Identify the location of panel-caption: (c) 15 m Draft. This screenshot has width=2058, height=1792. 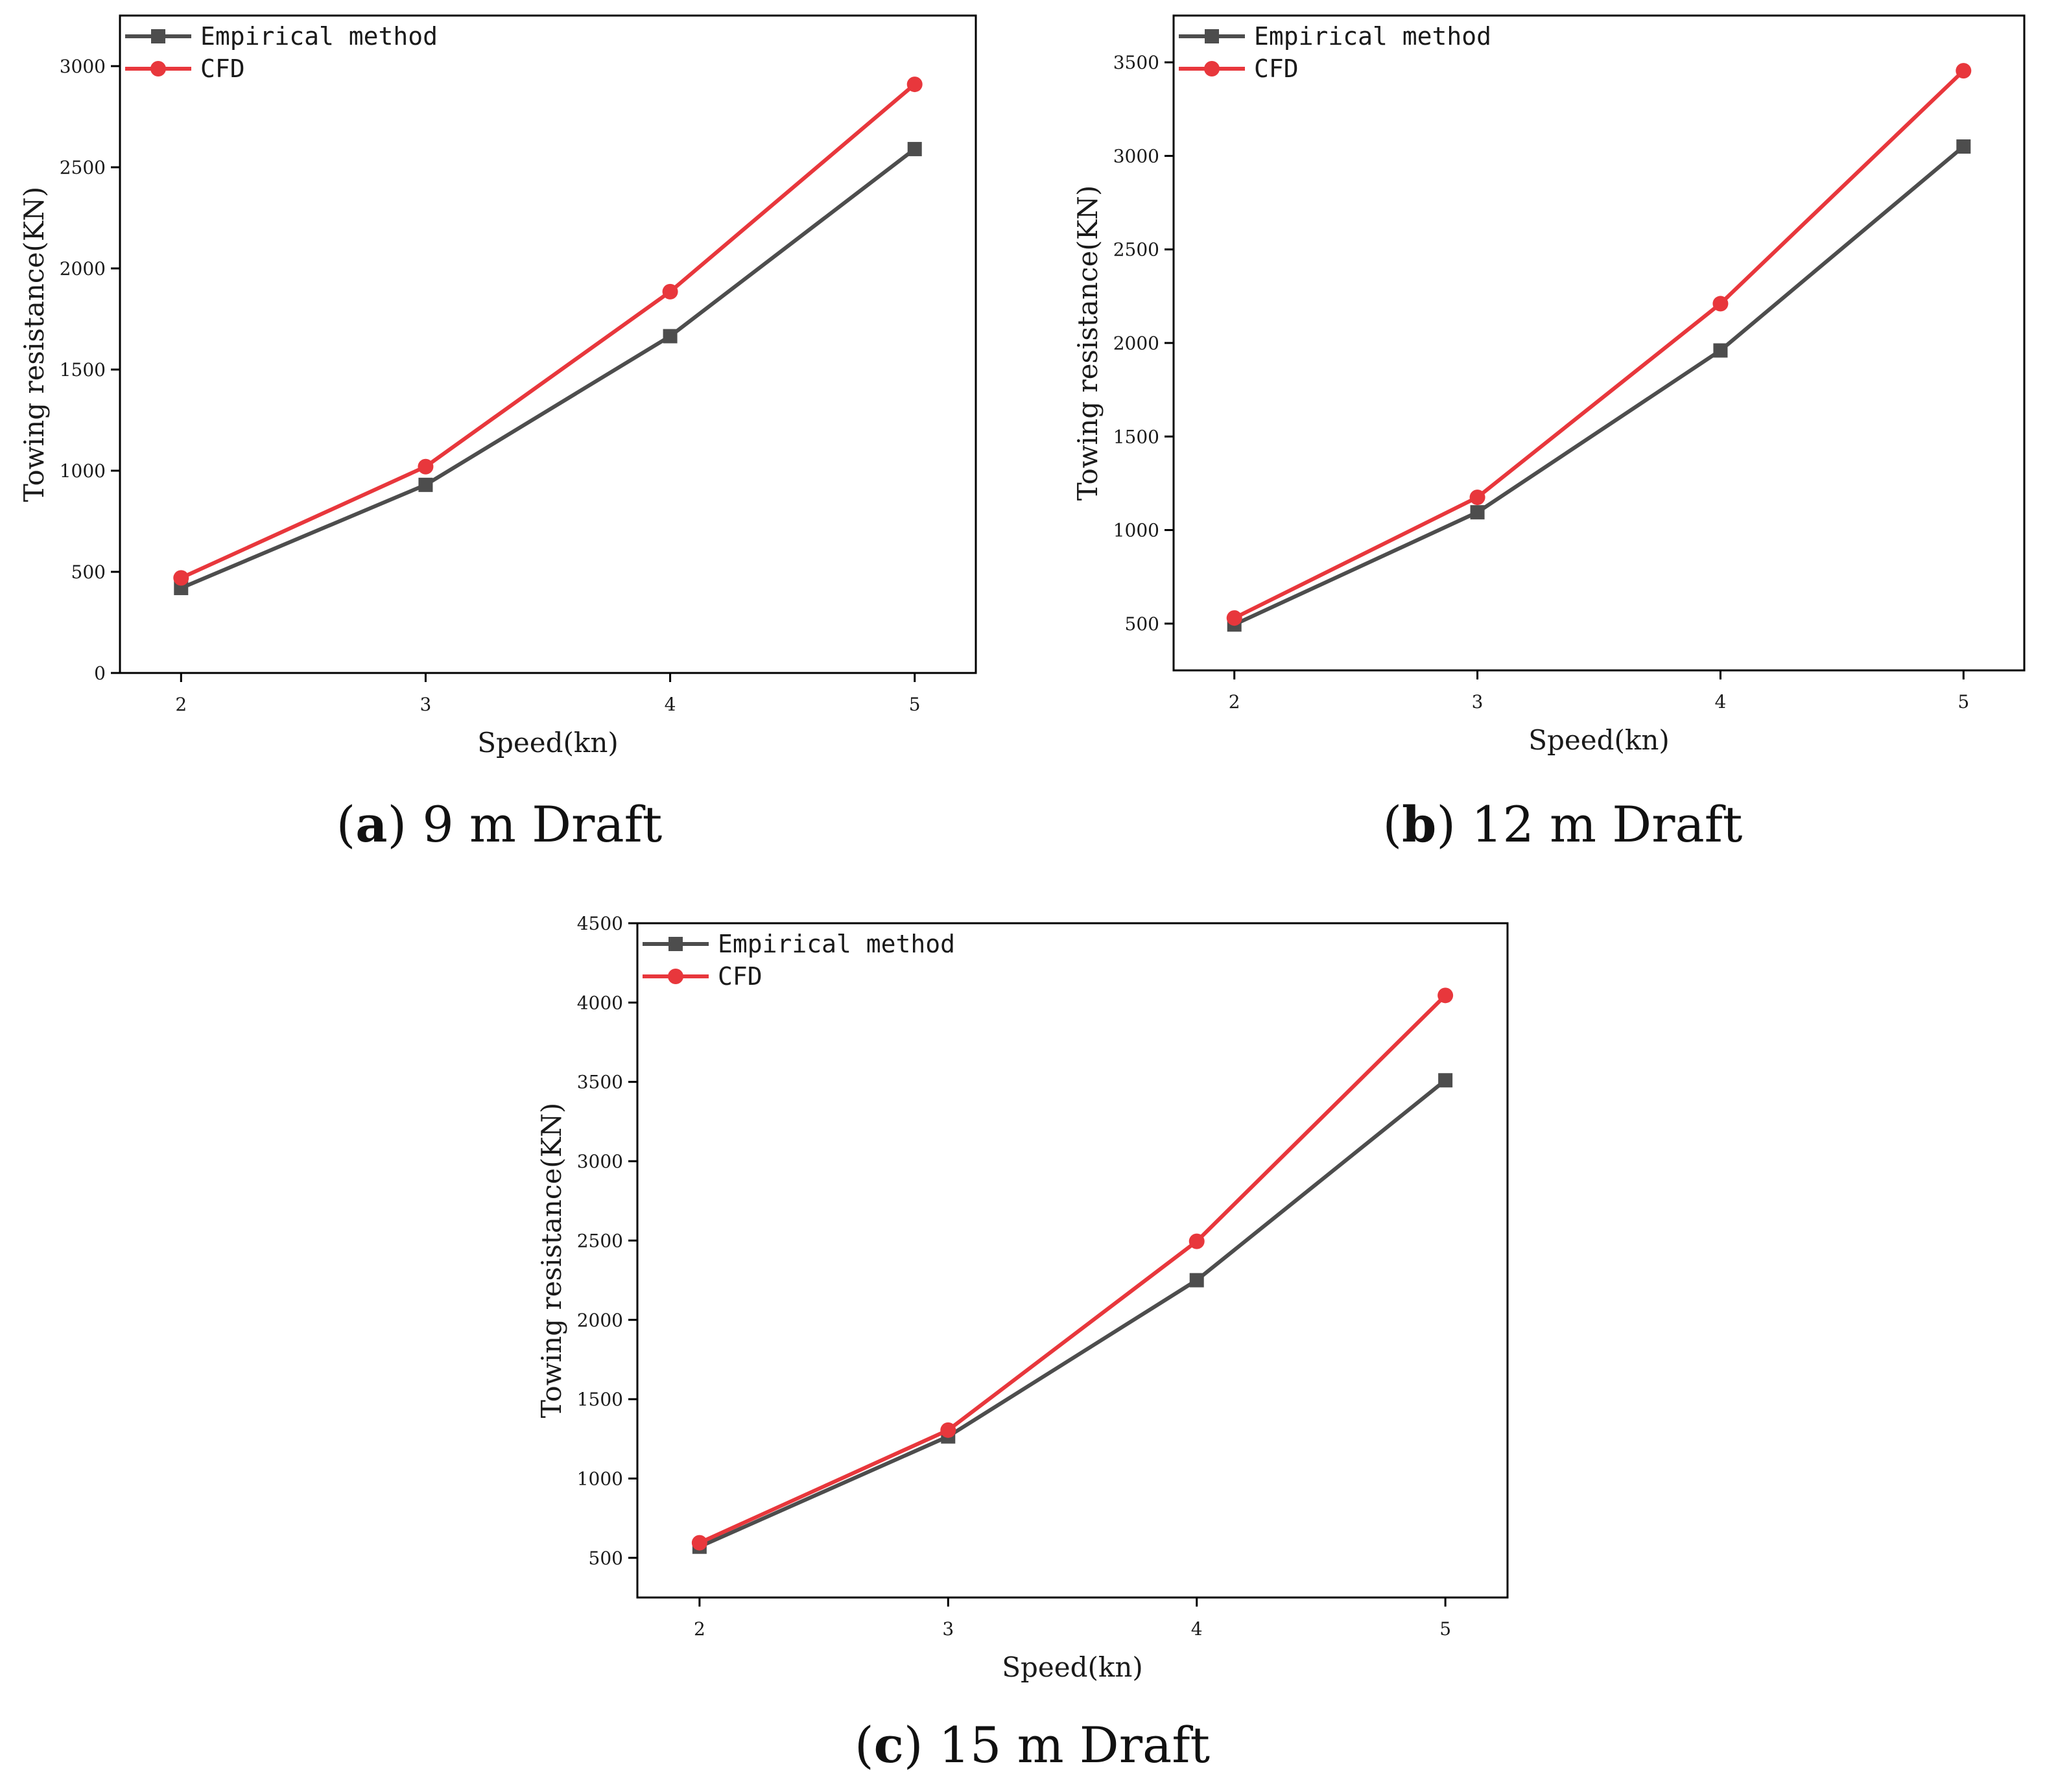
(1032, 1745).